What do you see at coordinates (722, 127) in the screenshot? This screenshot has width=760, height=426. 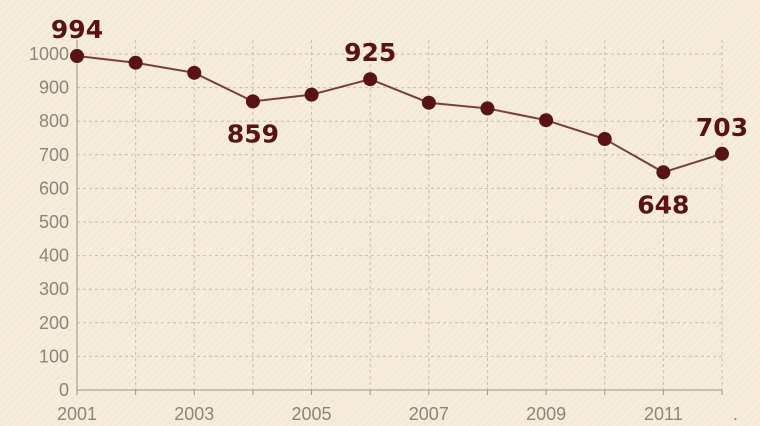 I see `data-label: 703` at bounding box center [722, 127].